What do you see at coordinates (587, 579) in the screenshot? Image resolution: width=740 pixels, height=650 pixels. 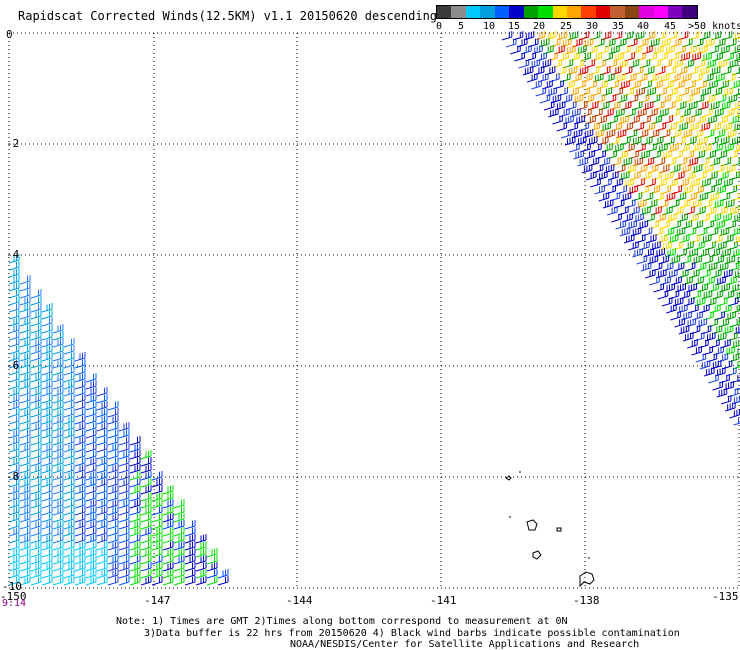 I see `island-outline` at bounding box center [587, 579].